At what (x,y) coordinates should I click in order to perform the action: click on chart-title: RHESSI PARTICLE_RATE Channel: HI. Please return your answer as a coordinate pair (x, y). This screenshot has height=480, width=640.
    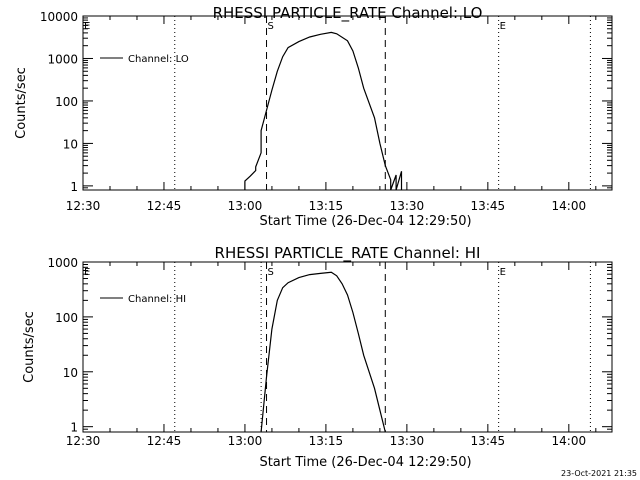
    Looking at the image, I should click on (348, 253).